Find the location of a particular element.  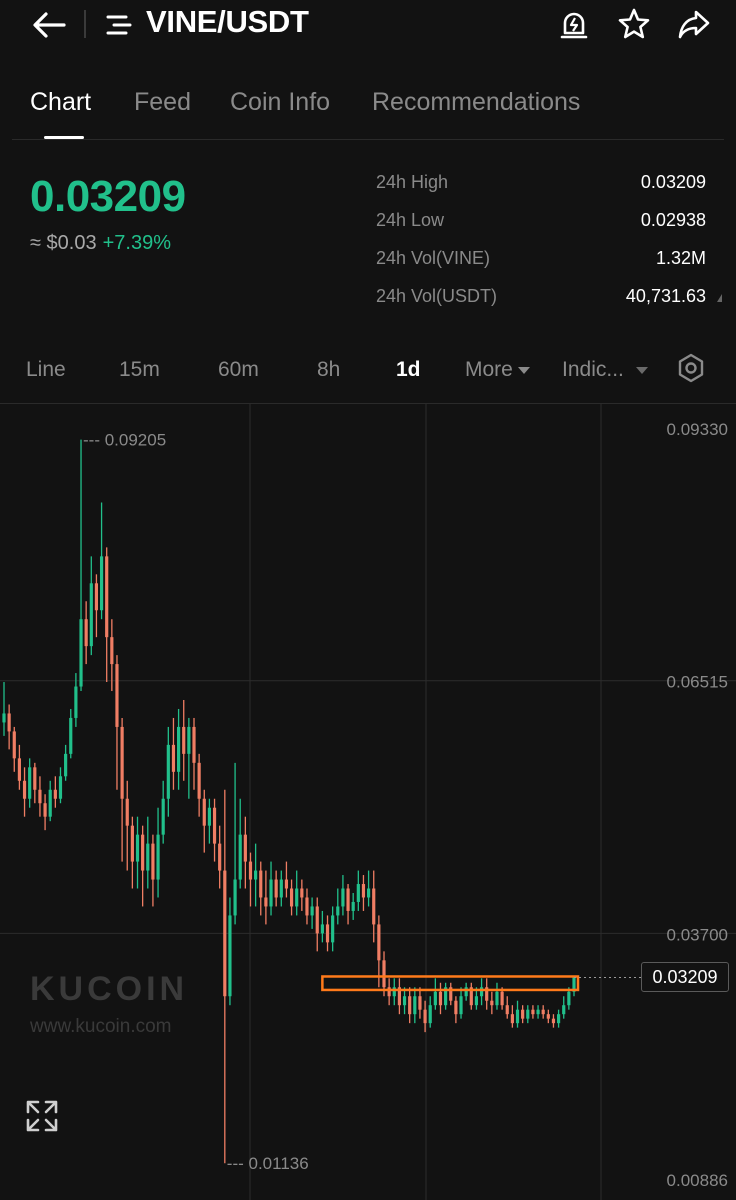

stat-label: 24h Vol(USDT) is located at coordinates (437, 296).